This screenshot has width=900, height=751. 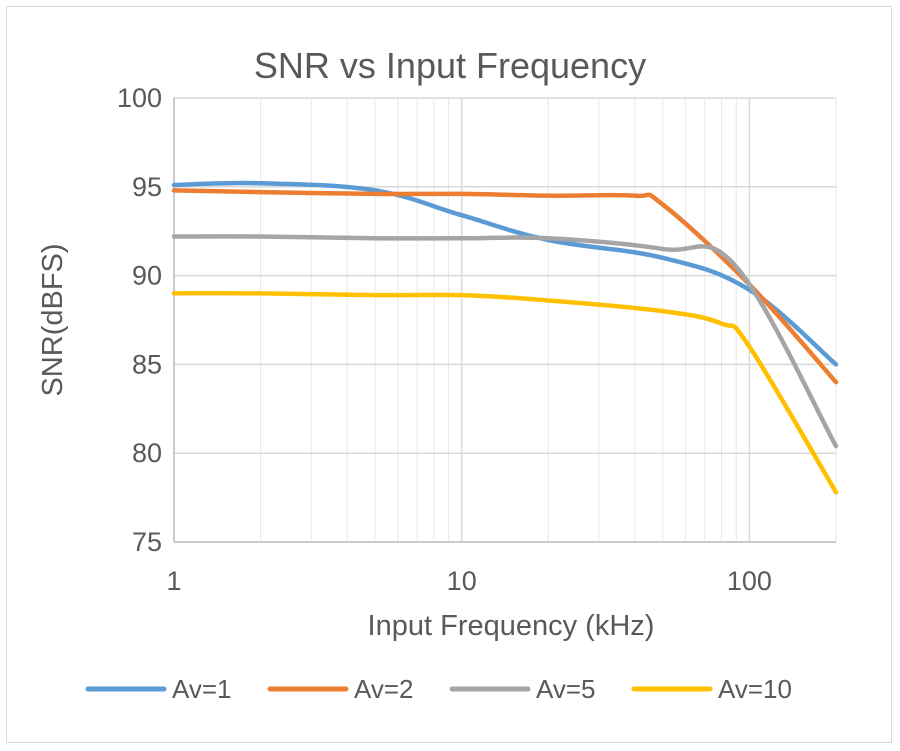 I want to click on legend-label: Av=2, so click(x=384, y=689).